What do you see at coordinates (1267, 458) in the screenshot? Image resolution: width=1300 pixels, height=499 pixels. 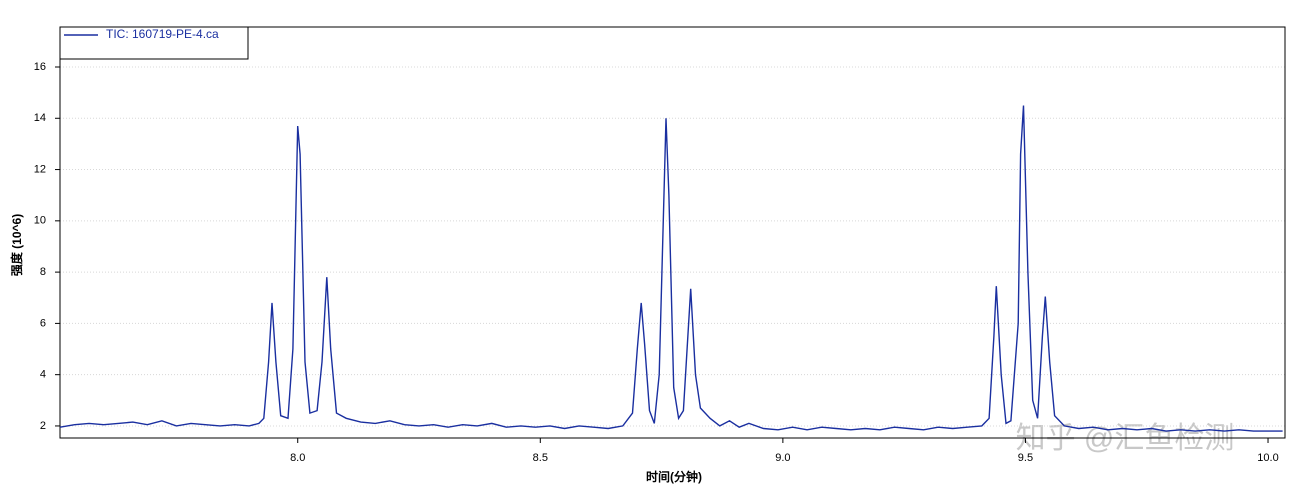 I see `x-tick-label: 10.0` at bounding box center [1267, 458].